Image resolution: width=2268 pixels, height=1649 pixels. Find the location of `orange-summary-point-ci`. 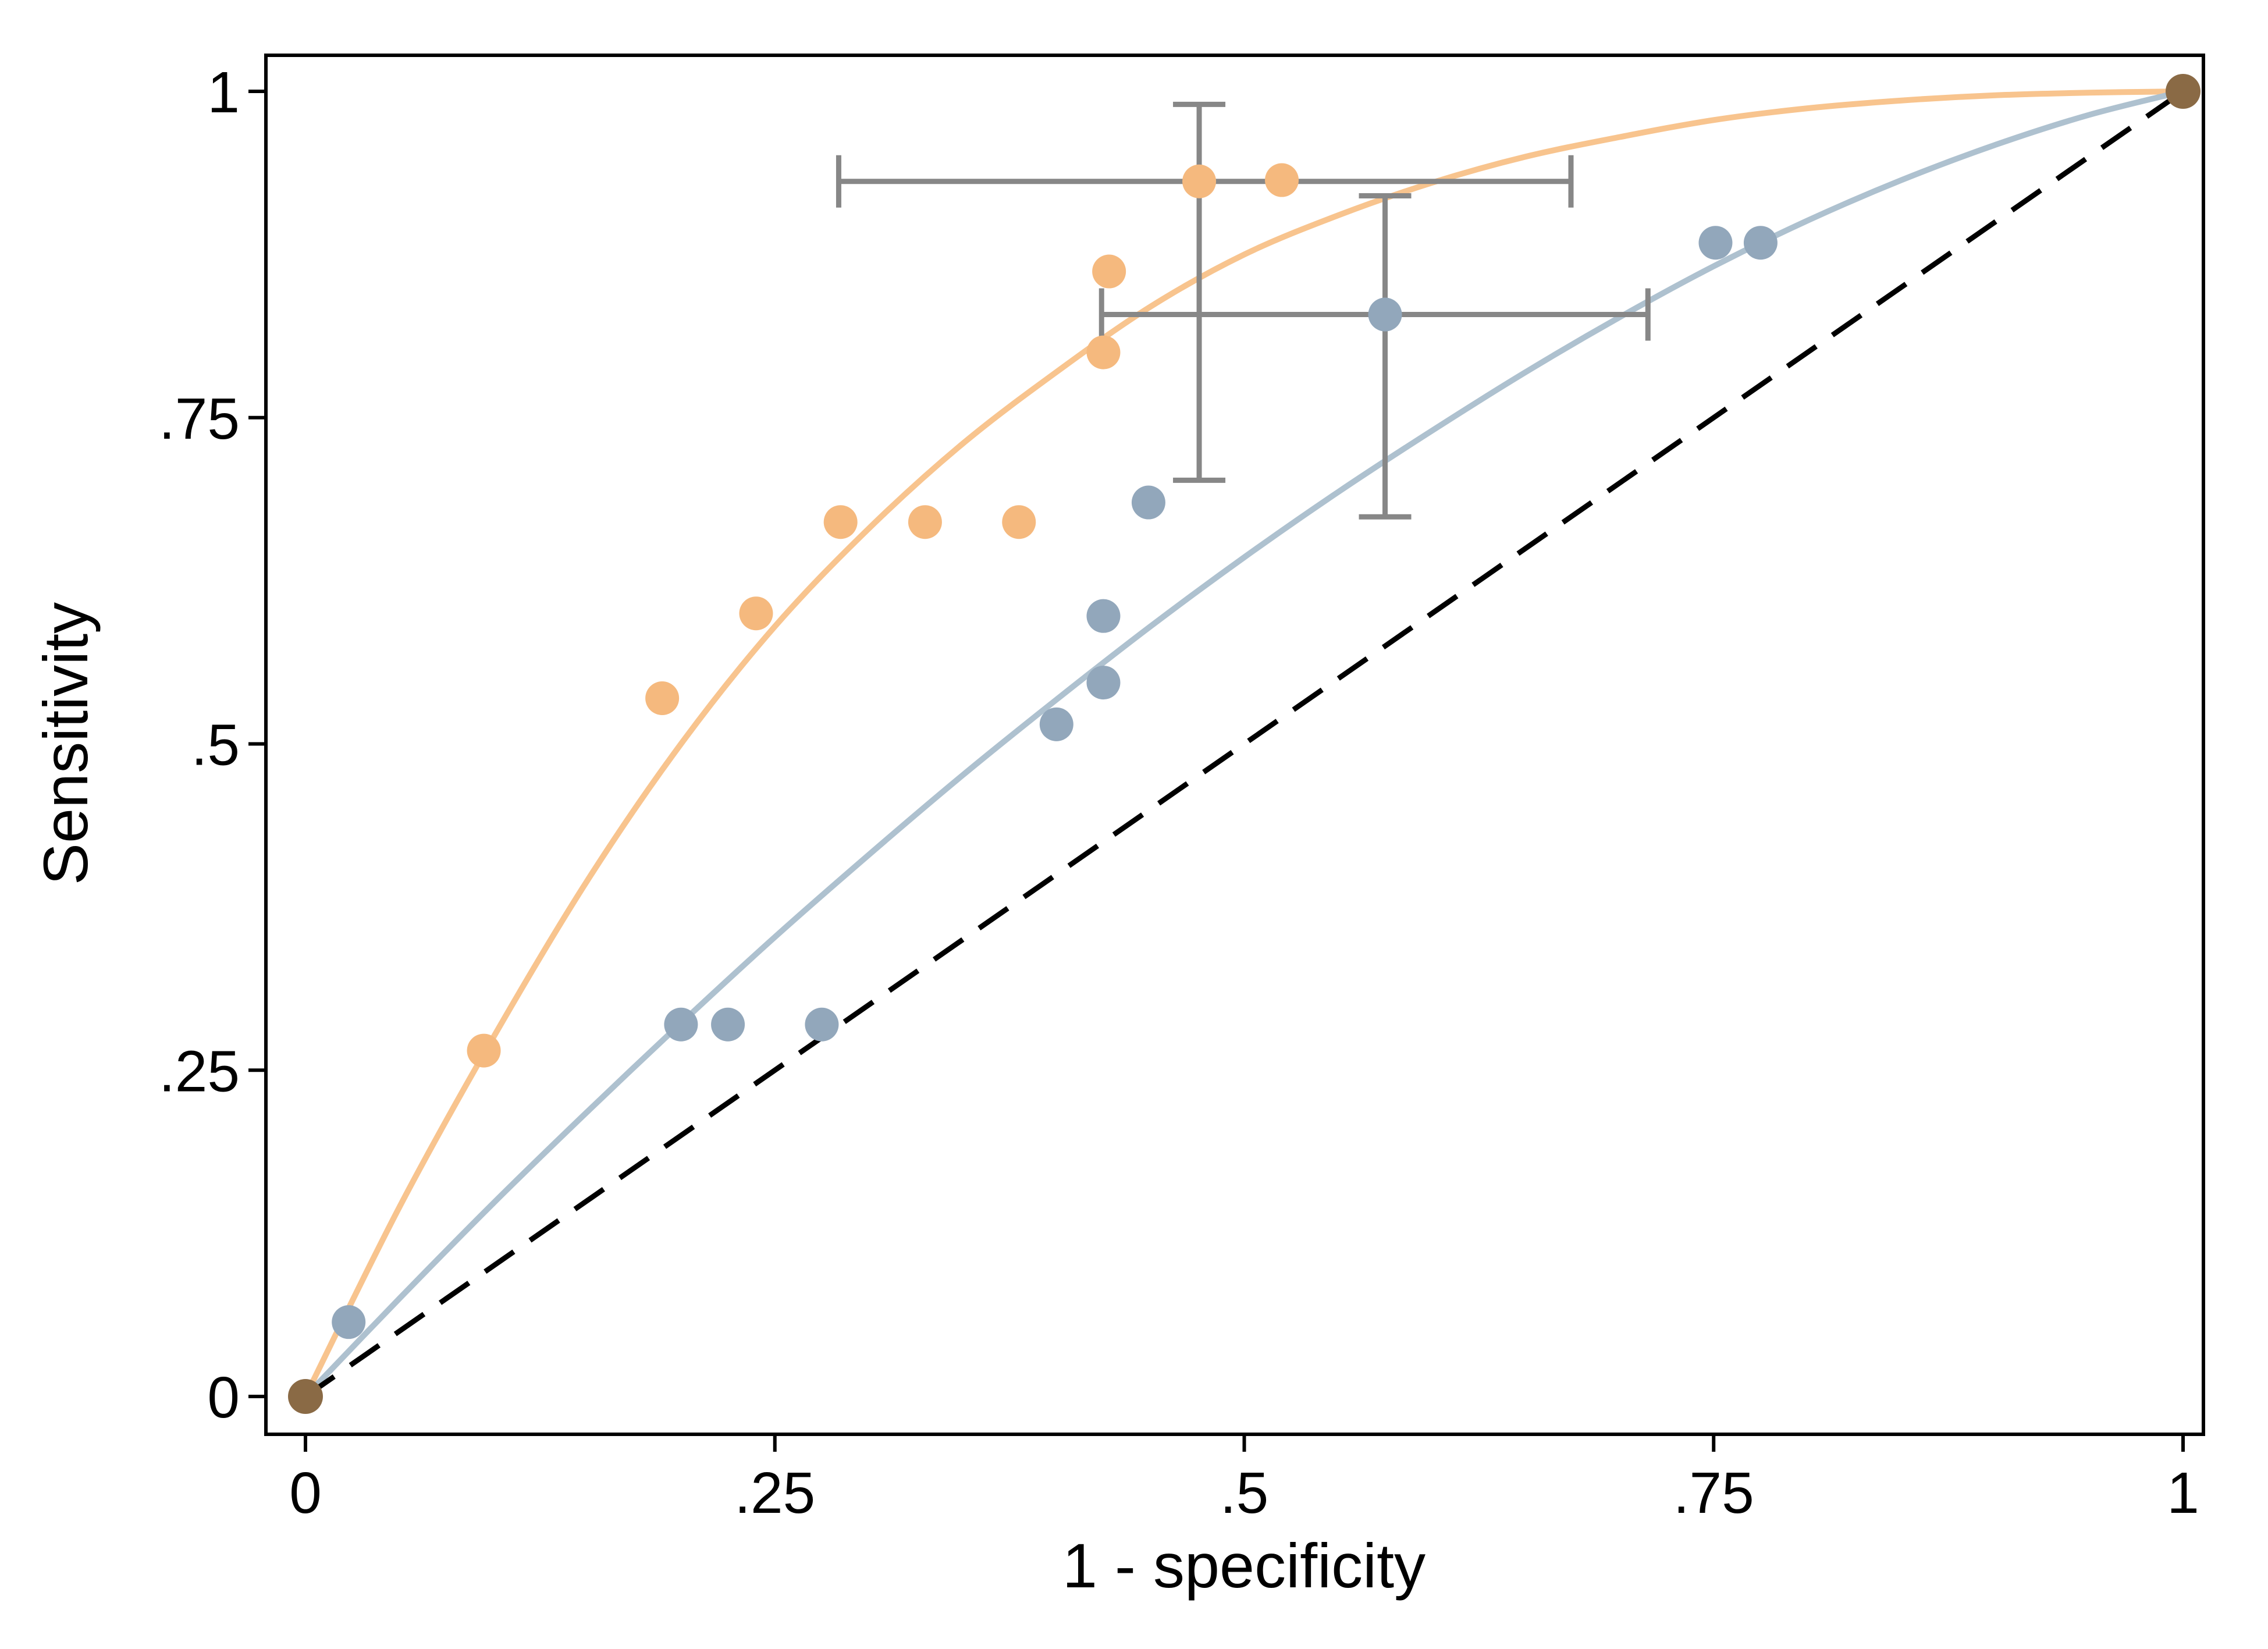

orange-summary-point-ci is located at coordinates (1205, 292).